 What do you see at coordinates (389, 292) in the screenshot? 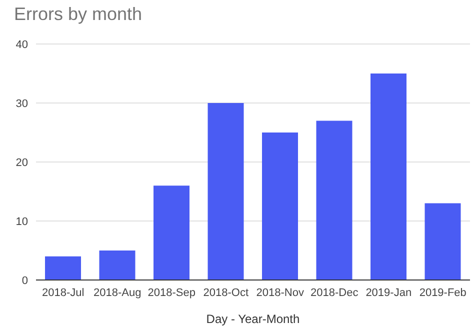
I see `x-tick-label: 2019-Jan` at bounding box center [389, 292].